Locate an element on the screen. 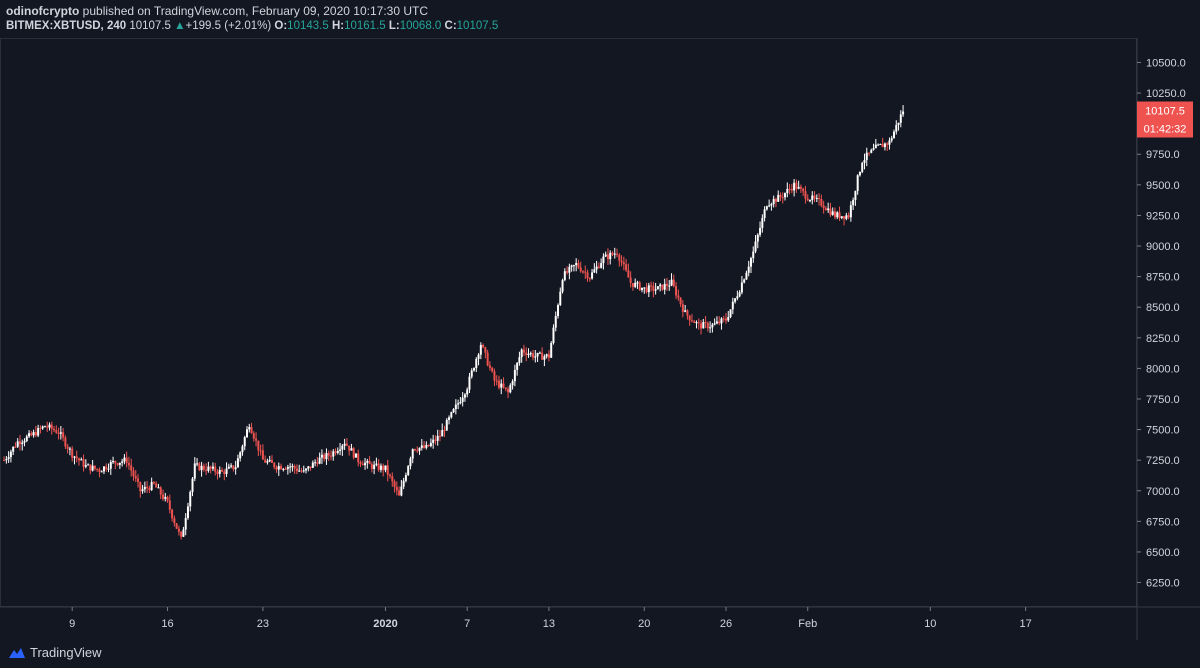  author-name: odinofcrypto is located at coordinates (43, 11).